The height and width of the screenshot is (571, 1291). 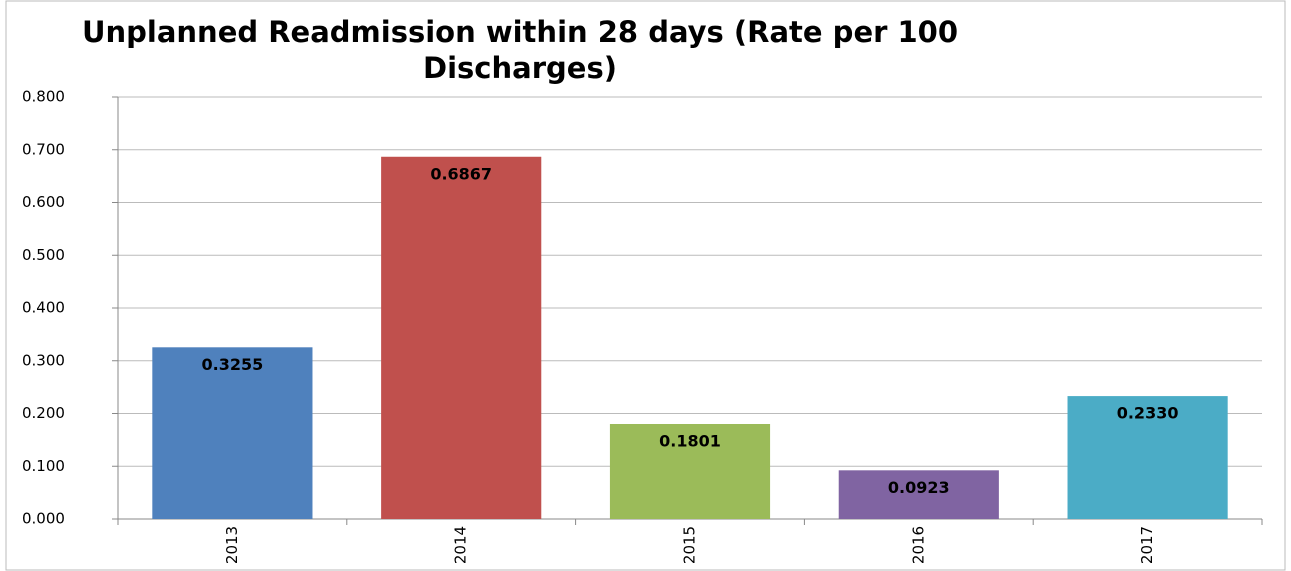 I want to click on x-tick-label: 2015, so click(x=690, y=545).